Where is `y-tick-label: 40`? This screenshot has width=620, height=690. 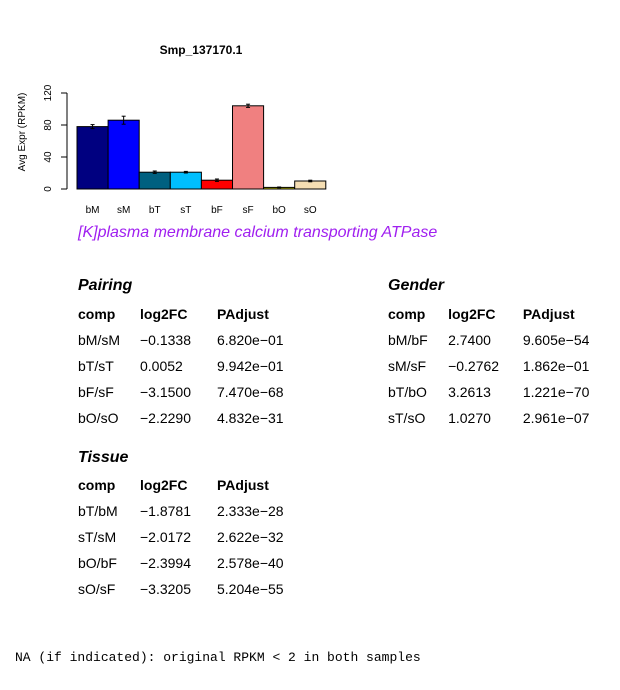
y-tick-label: 40 is located at coordinates (48, 157).